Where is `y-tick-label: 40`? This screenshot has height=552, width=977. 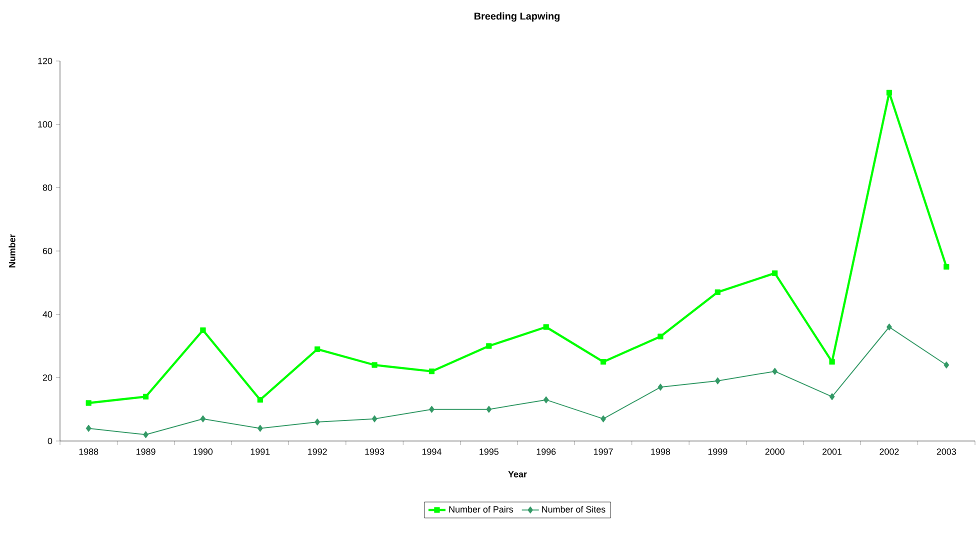
y-tick-label: 40 is located at coordinates (47, 314).